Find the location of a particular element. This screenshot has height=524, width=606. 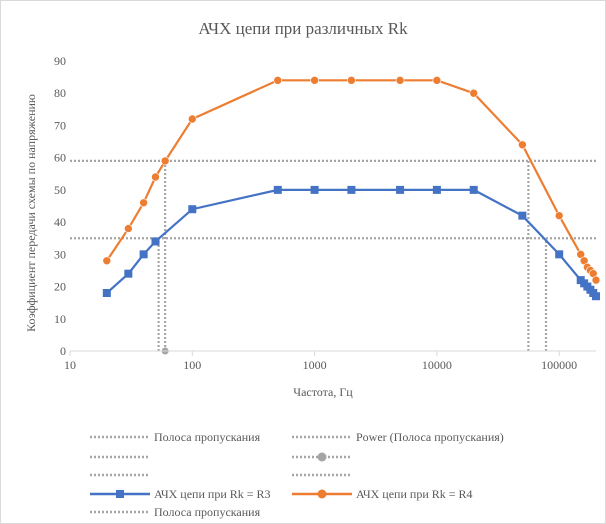

legend-item is located at coordinates (322, 457).